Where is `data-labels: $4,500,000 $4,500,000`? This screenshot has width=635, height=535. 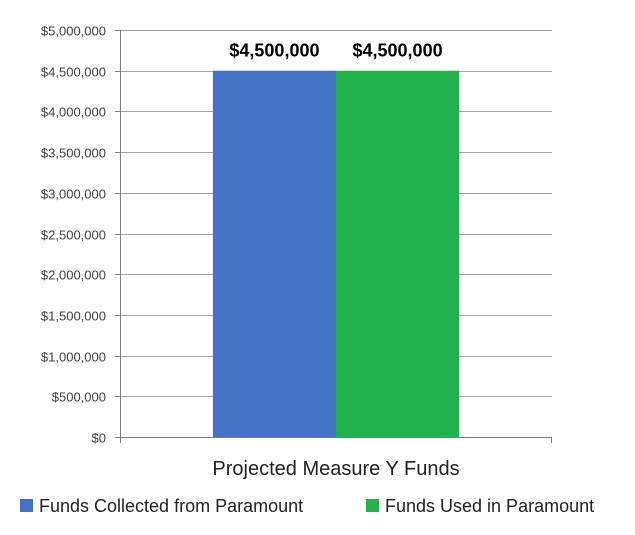 data-labels: $4,500,000 $4,500,000 is located at coordinates (335, 51).